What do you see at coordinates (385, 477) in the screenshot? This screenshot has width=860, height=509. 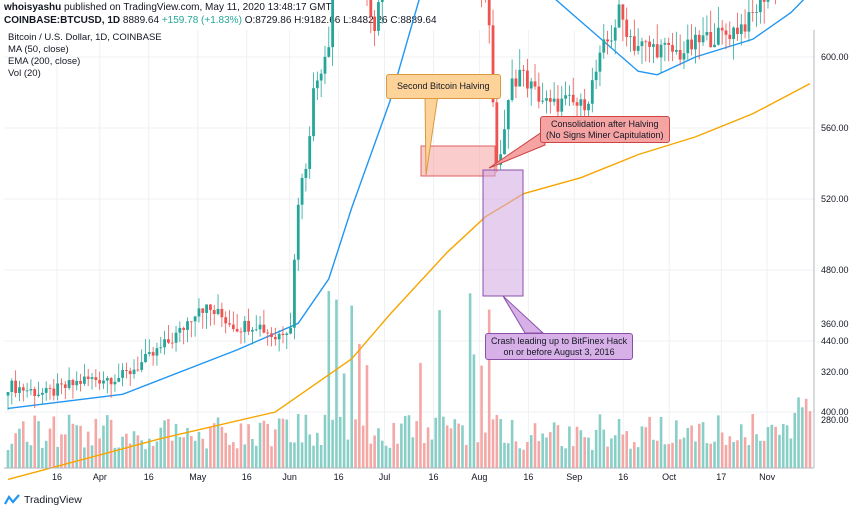 I see `x-tick-label: Jul` at bounding box center [385, 477].